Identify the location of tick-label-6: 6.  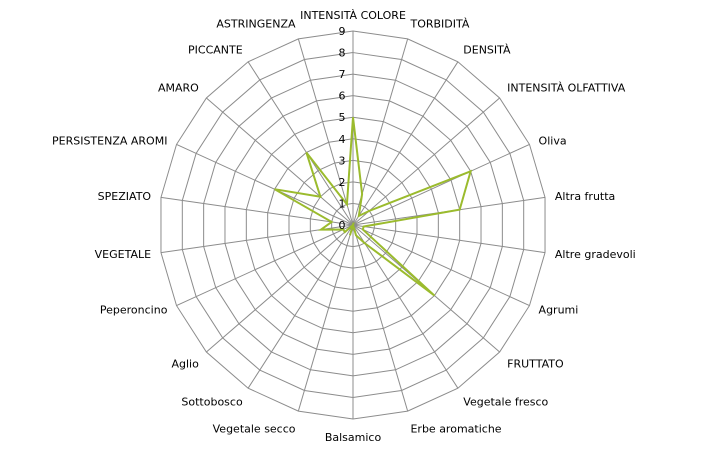
(342, 96).